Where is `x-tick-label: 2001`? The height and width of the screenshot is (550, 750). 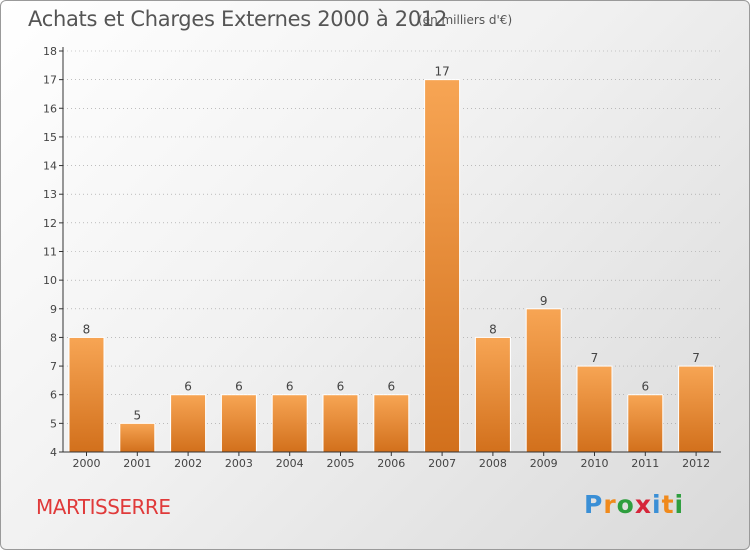
x-tick-label: 2001 is located at coordinates (137, 463).